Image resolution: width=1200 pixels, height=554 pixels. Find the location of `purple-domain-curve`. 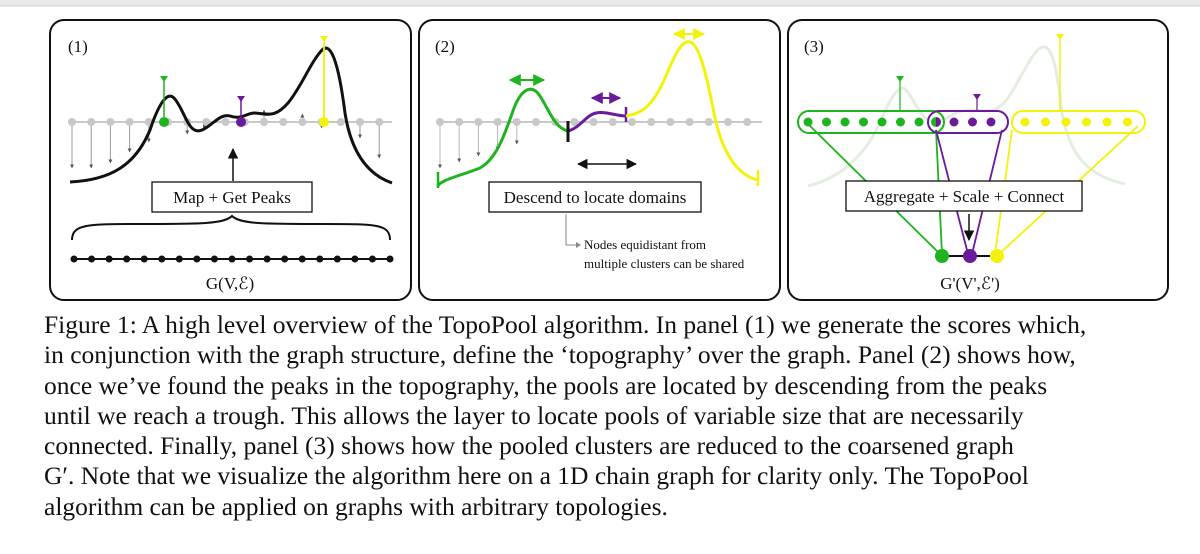

purple-domain-curve is located at coordinates (597, 122).